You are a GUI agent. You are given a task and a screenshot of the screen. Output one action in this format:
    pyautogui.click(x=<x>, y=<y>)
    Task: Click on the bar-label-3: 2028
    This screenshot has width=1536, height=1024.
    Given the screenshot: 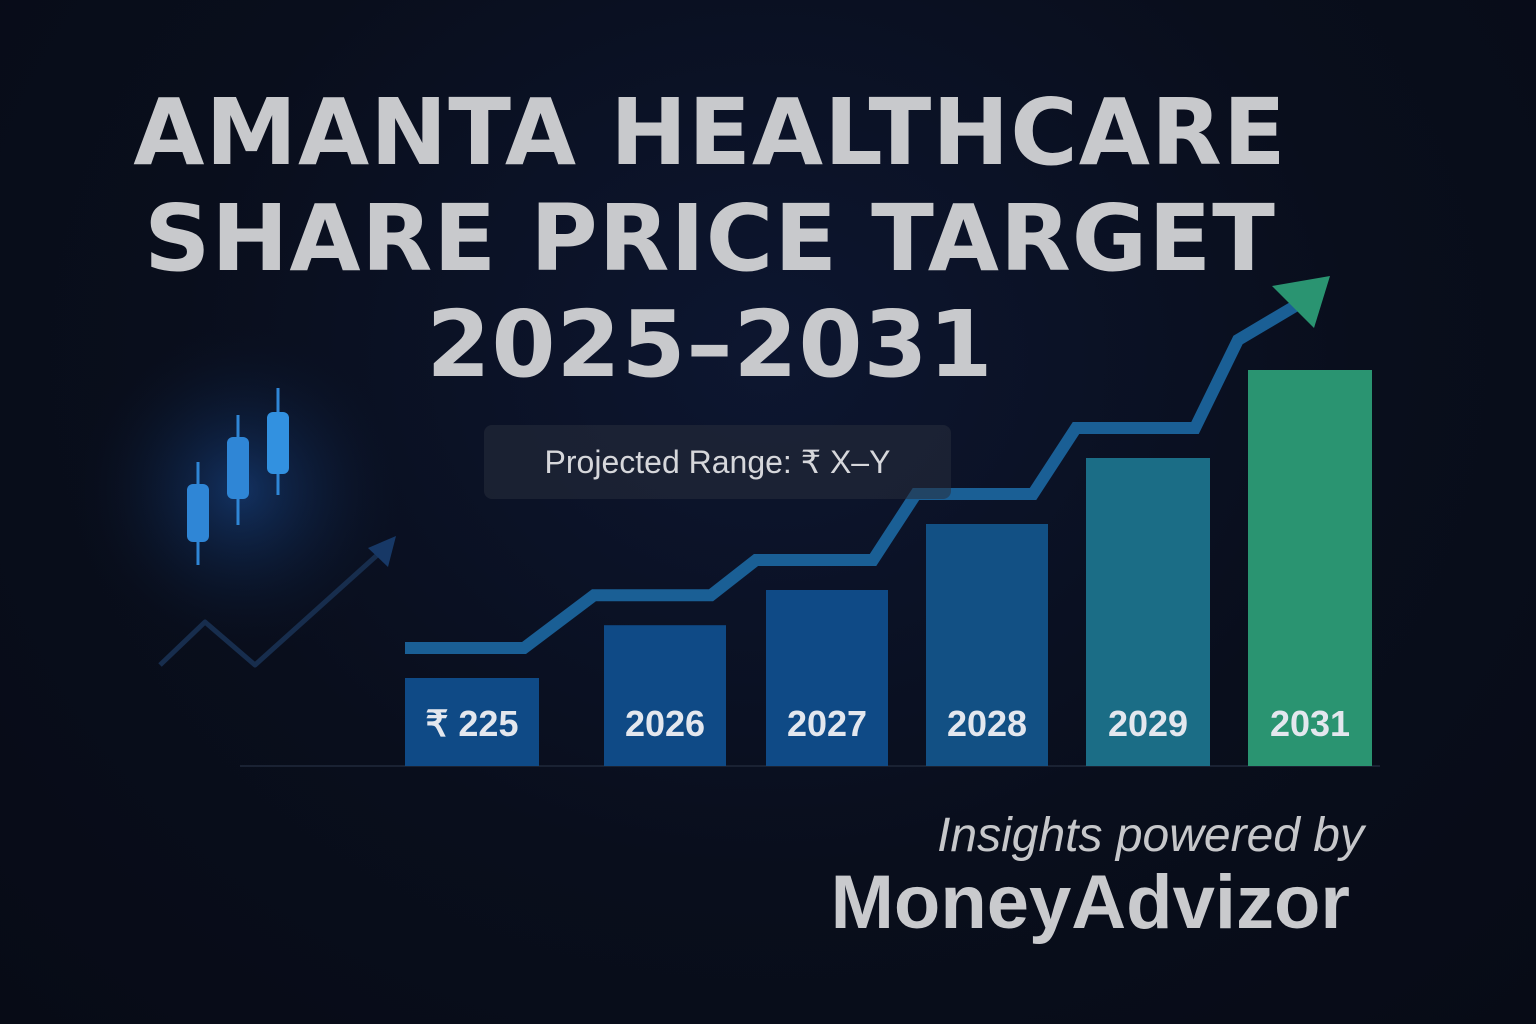 What is the action you would take?
    pyautogui.click(x=987, y=723)
    